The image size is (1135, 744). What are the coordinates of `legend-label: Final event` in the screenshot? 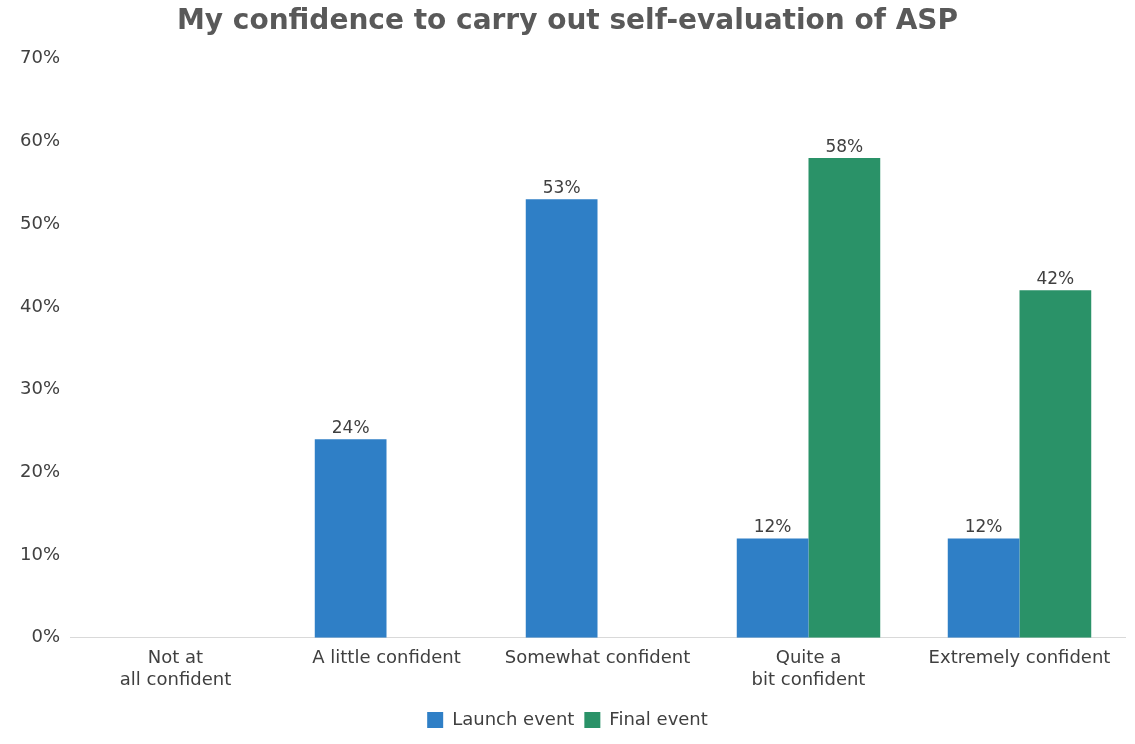 It's located at (658, 718).